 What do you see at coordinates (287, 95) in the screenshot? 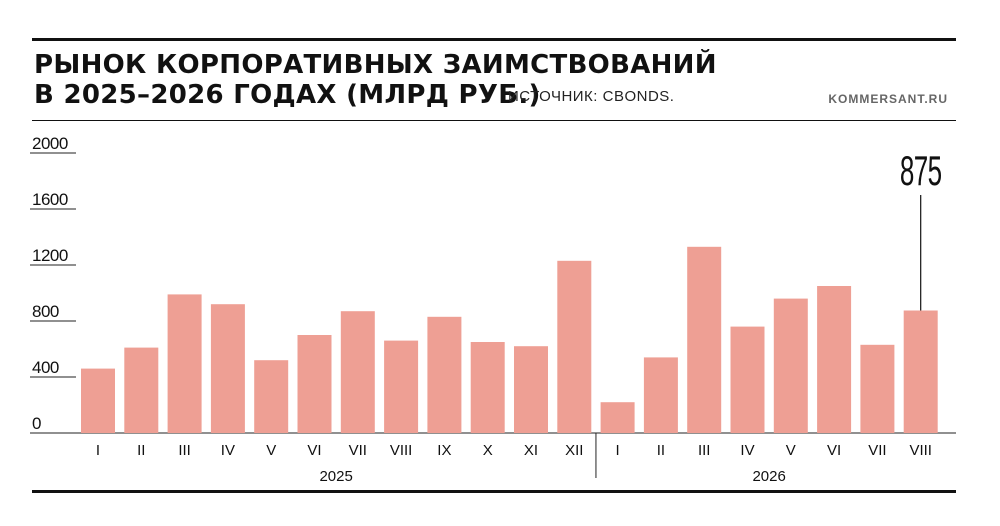
I see `chart-title-line-2: В 2025–2026 ГОДАХ (МЛРД РУБ.)` at bounding box center [287, 95].